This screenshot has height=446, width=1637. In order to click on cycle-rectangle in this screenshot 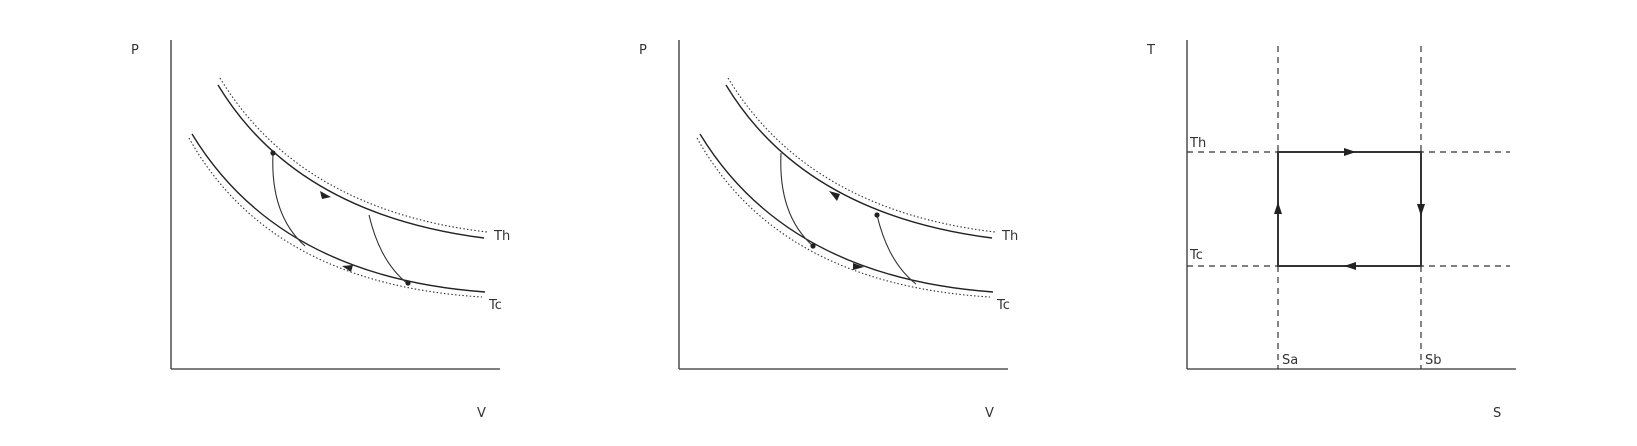, I will do `click(1349, 209)`.